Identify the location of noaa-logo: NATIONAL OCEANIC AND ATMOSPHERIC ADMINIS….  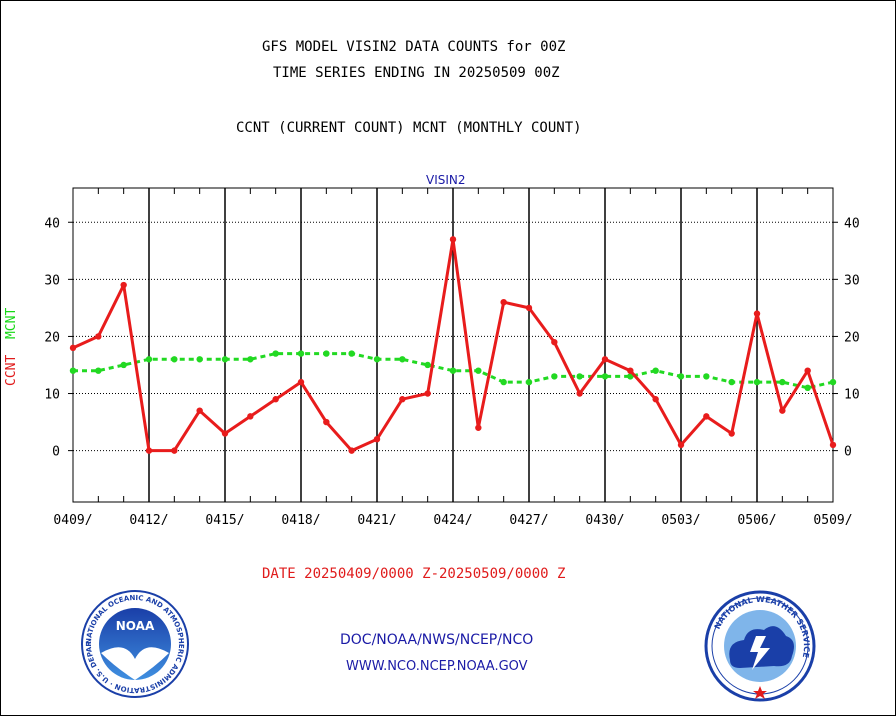
(134, 643).